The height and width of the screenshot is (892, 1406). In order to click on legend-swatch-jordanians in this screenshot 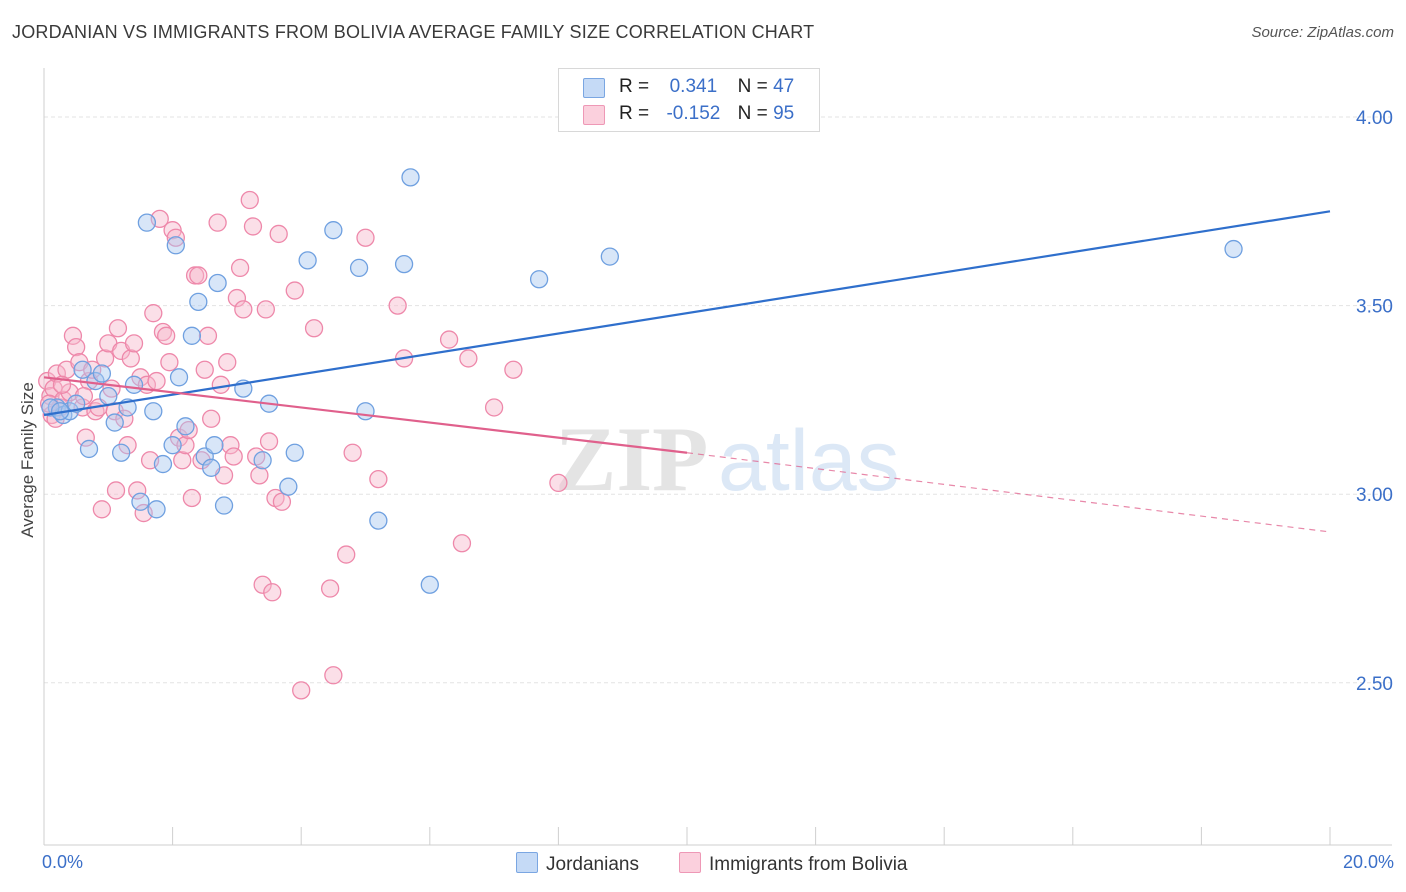, I will do `click(594, 88)`.